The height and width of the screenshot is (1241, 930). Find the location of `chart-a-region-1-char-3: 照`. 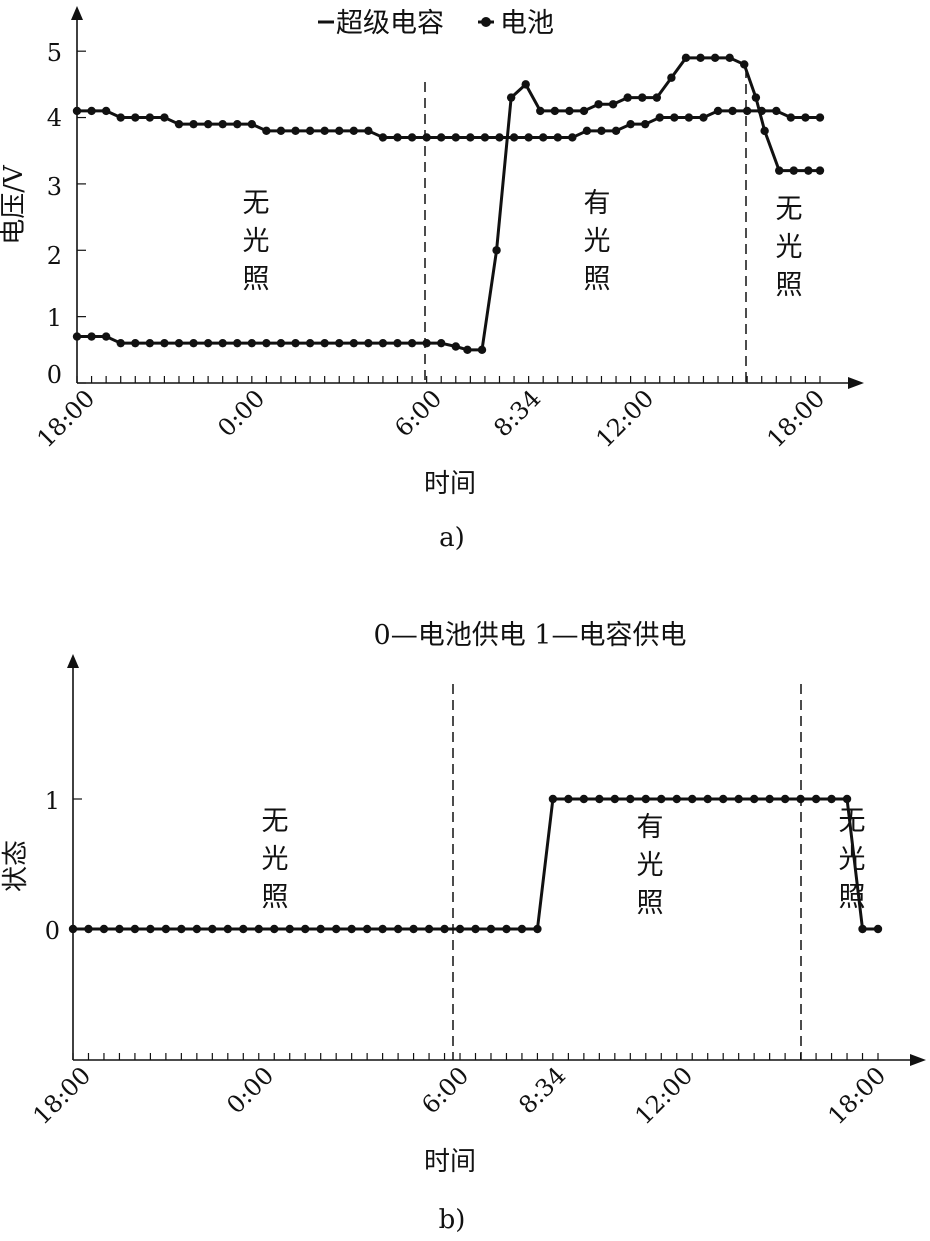

chart-a-region-1-char-3: 照 is located at coordinates (256, 279).